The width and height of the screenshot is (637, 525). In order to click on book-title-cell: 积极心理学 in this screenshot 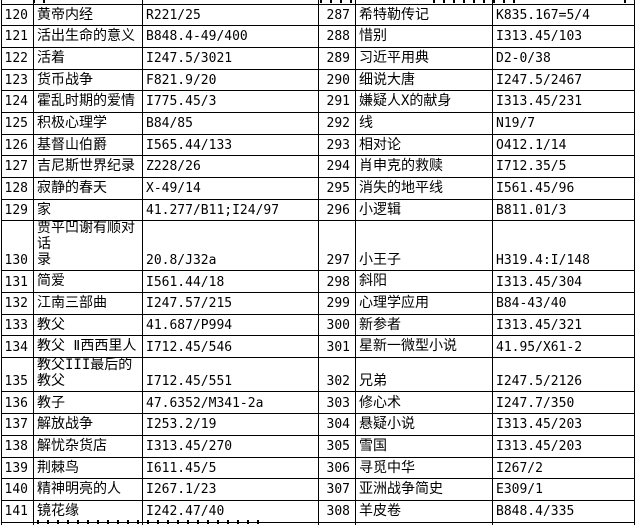, I will do `click(88, 123)`.